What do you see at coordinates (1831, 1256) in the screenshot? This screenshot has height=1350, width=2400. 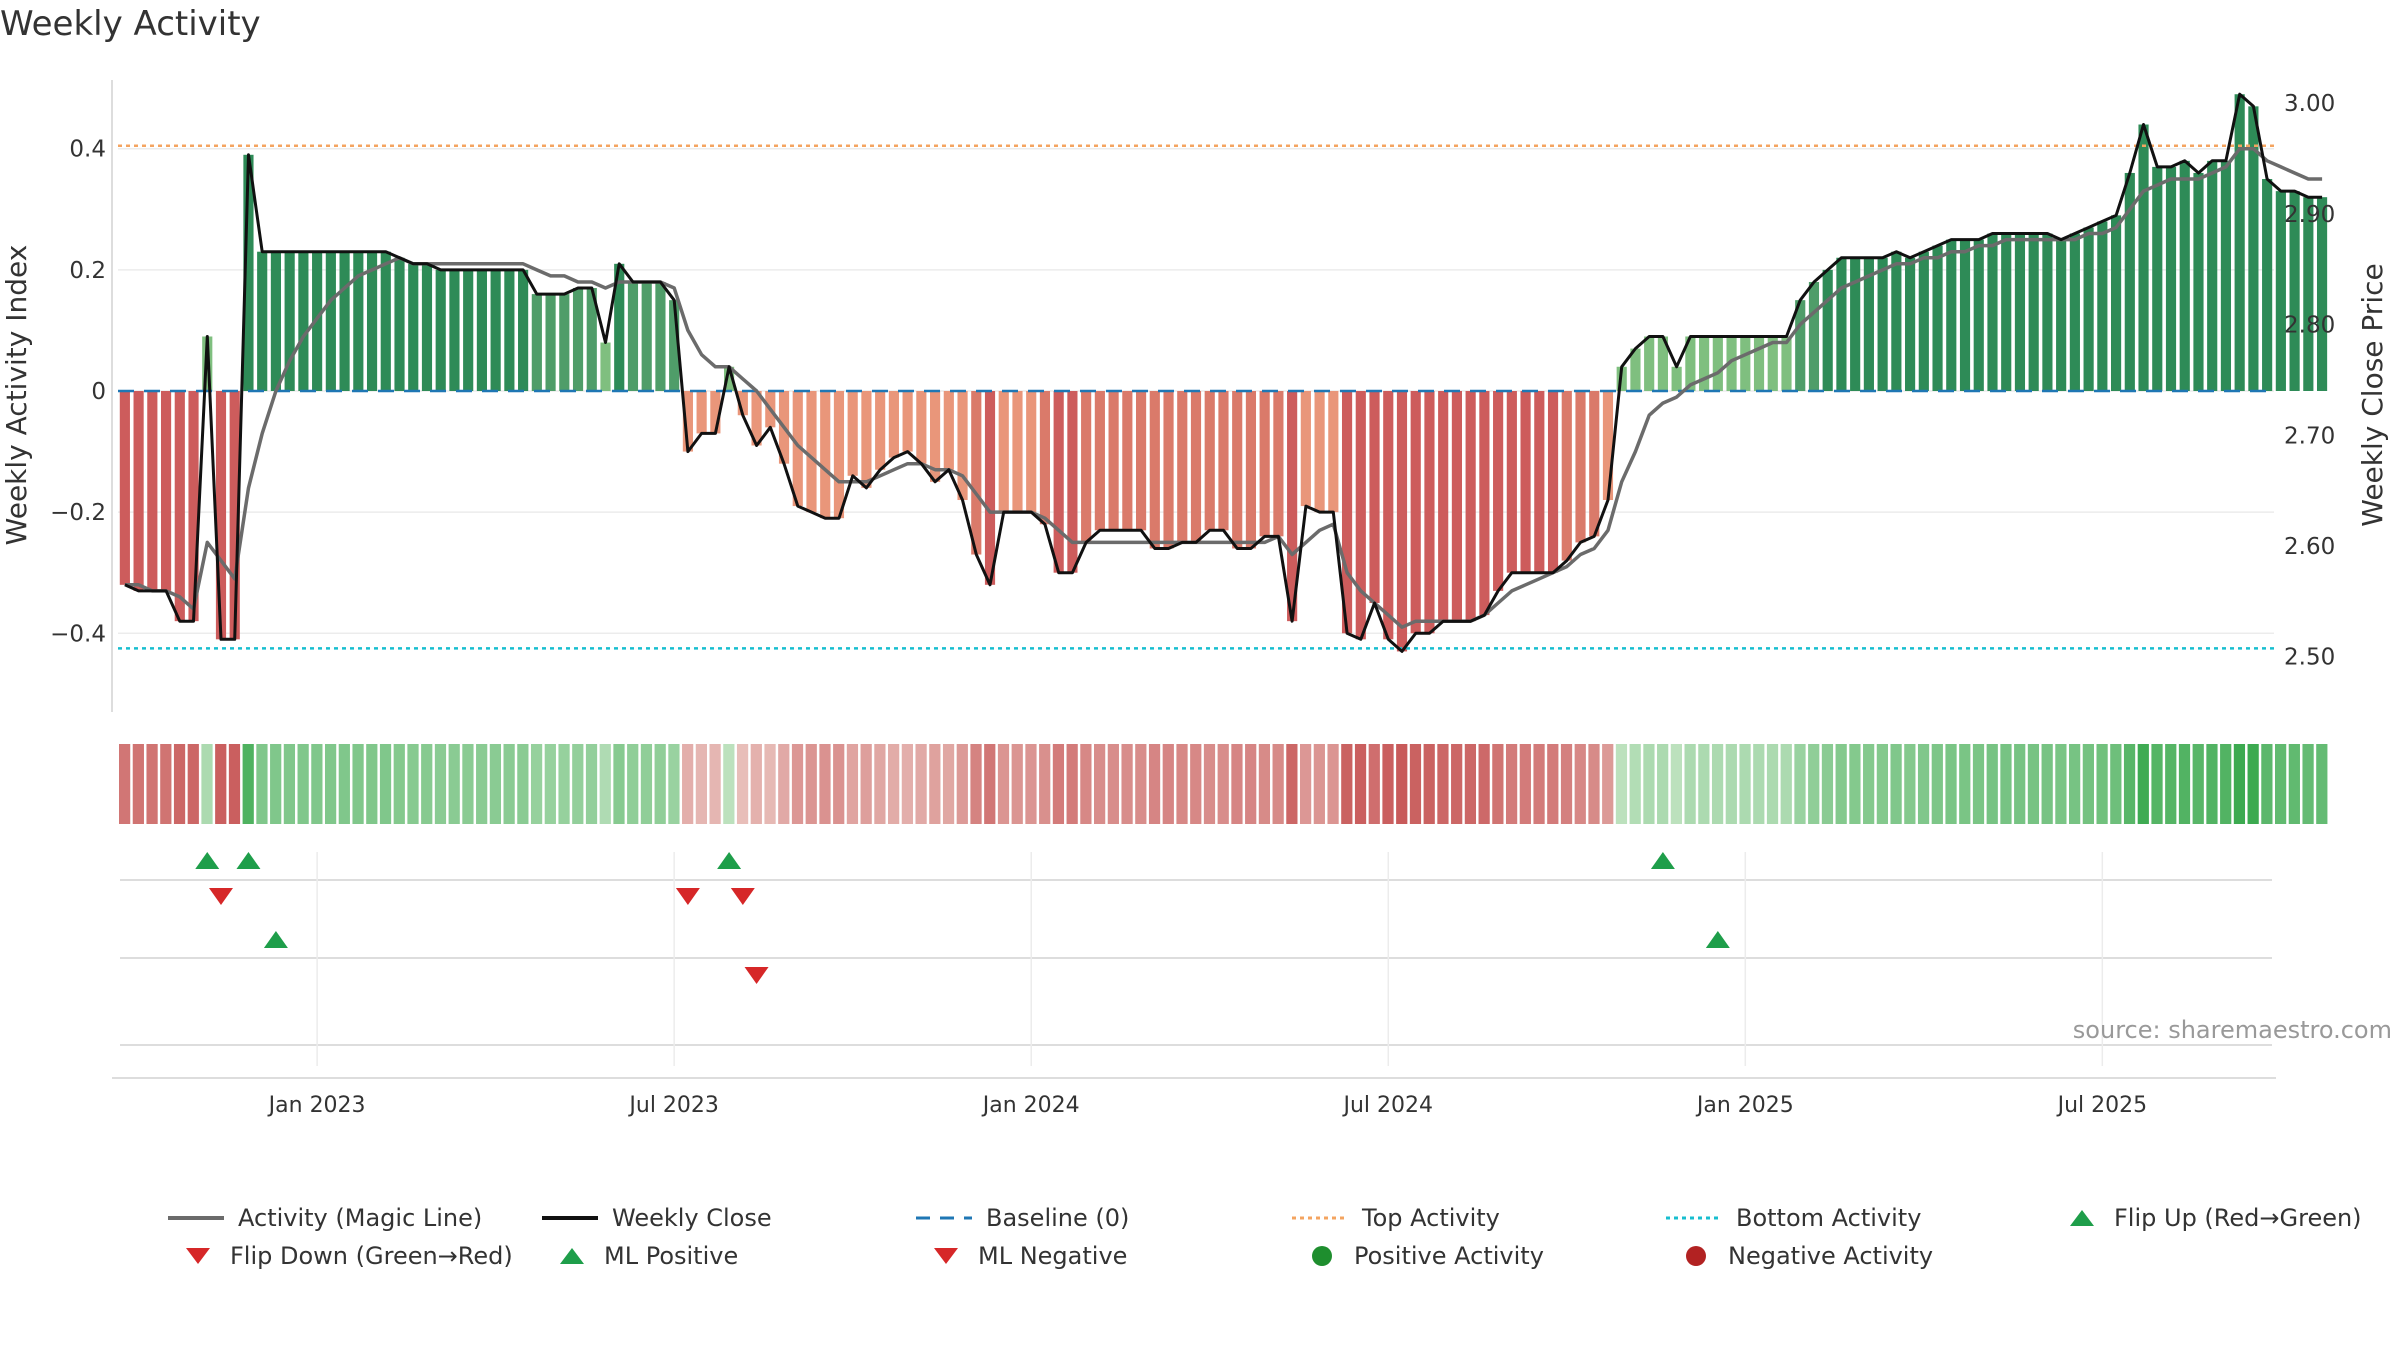 I see `legend-label: Negative Activity` at bounding box center [1831, 1256].